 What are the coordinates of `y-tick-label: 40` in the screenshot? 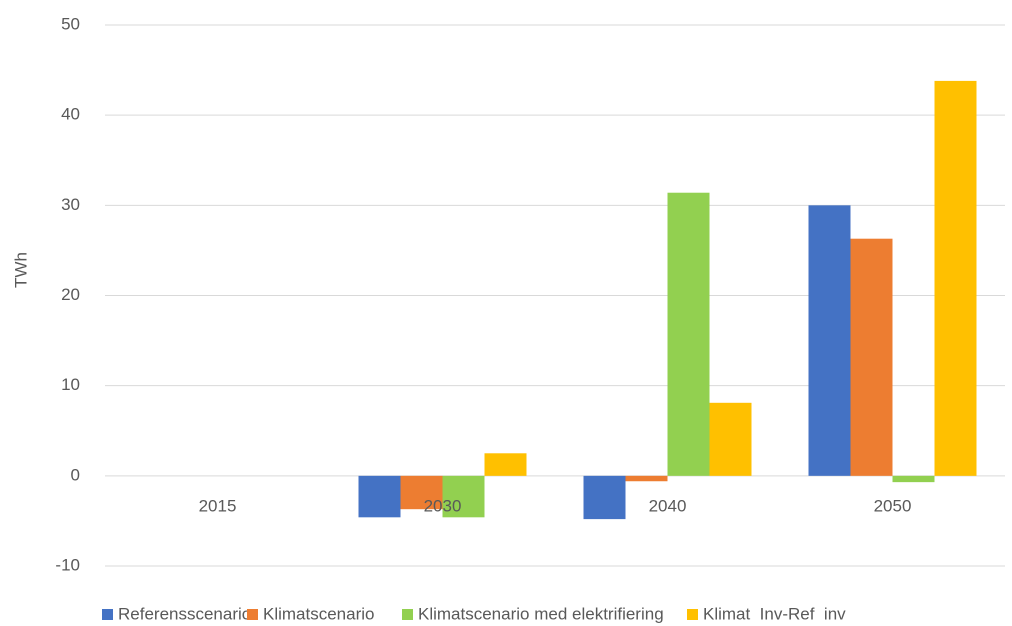 It's located at (70, 114).